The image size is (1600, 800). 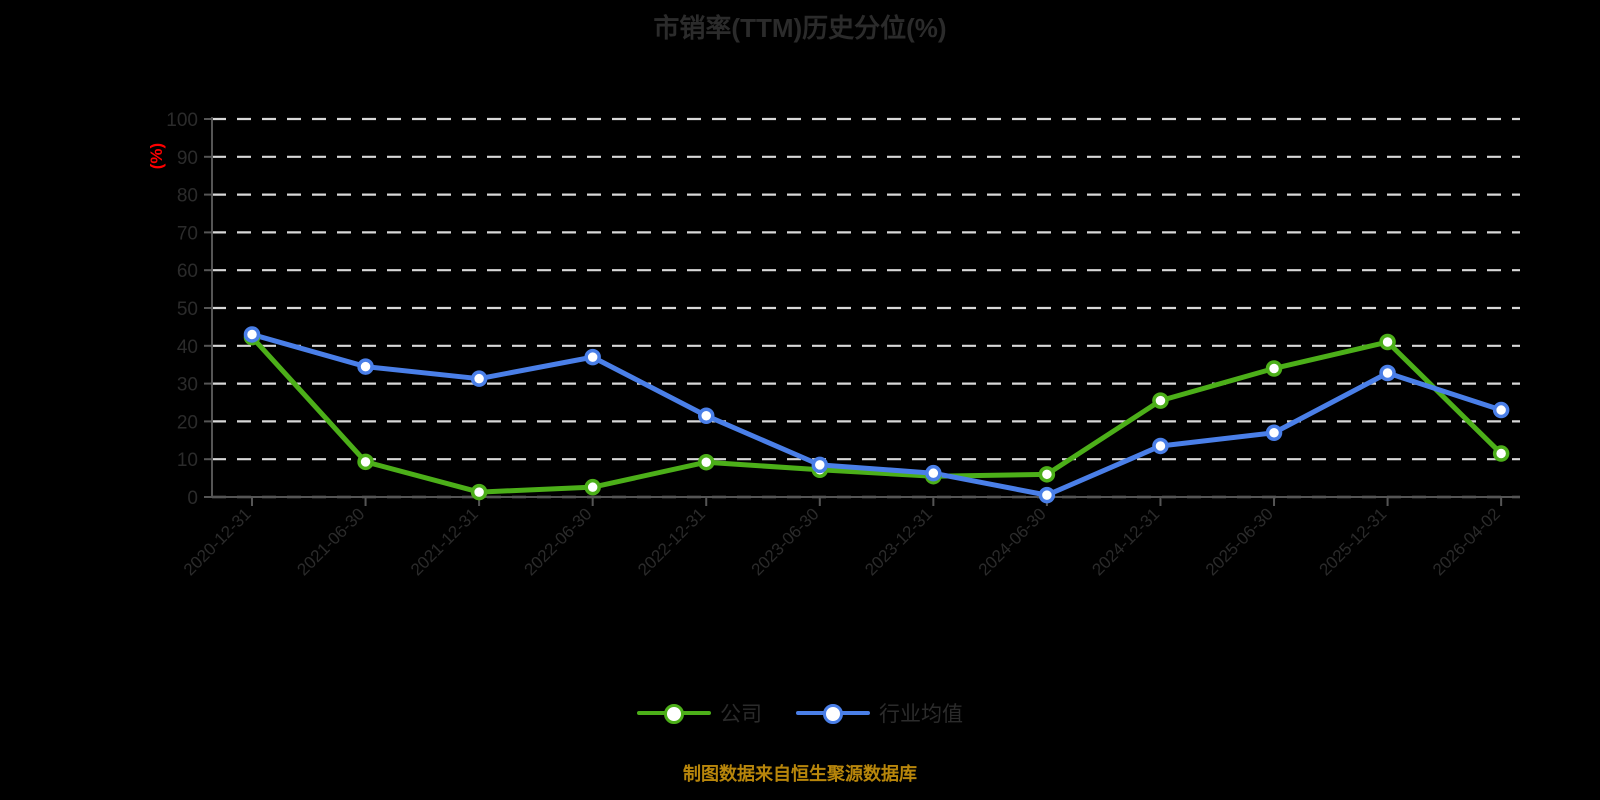 What do you see at coordinates (187, 158) in the screenshot?
I see `svg-text: 90` at bounding box center [187, 158].